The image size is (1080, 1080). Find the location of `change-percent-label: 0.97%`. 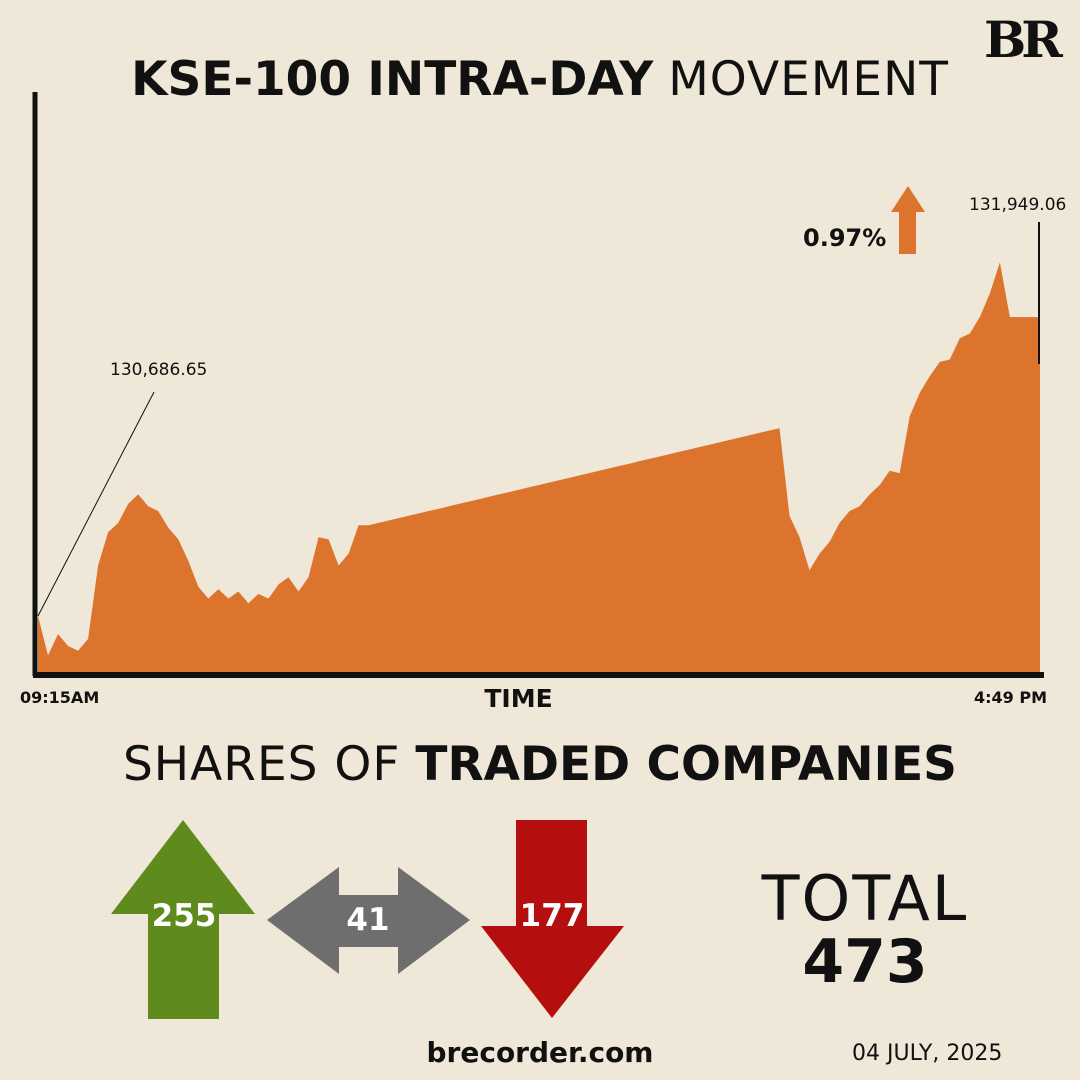

change-percent-label: 0.97% is located at coordinates (845, 238).